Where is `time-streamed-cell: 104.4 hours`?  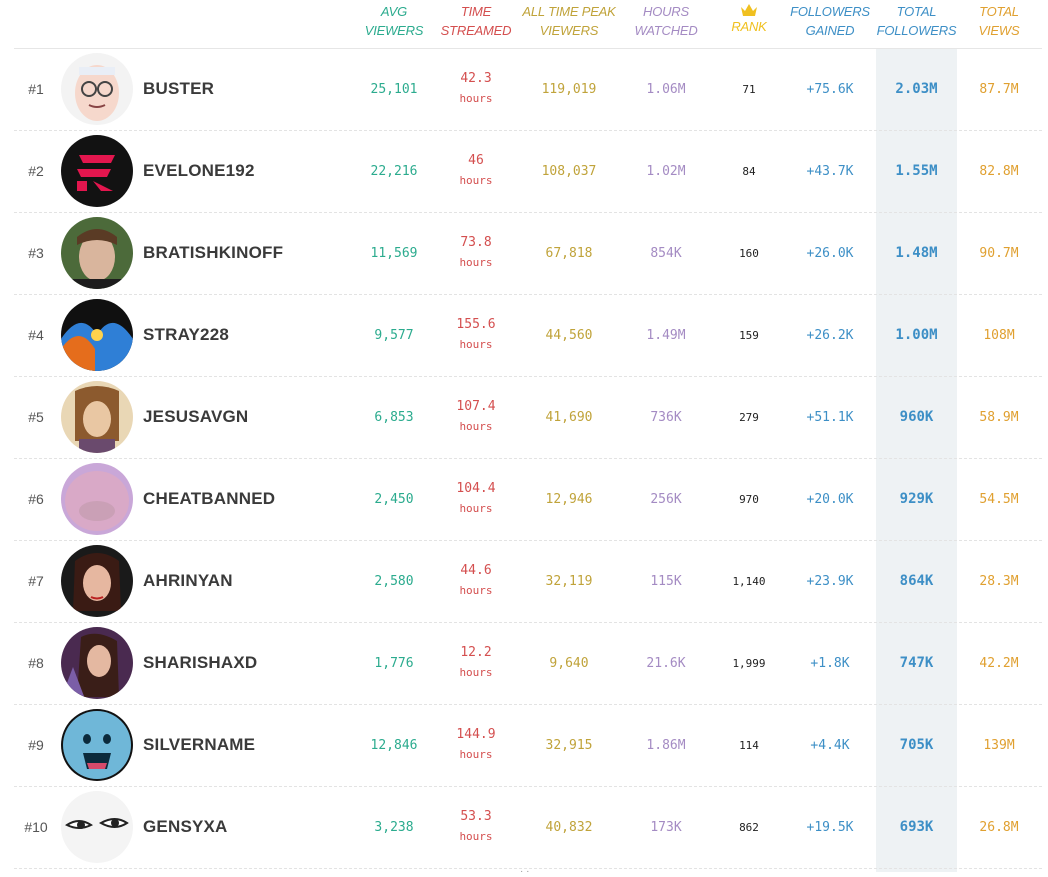 time-streamed-cell: 104.4 hours is located at coordinates (476, 499).